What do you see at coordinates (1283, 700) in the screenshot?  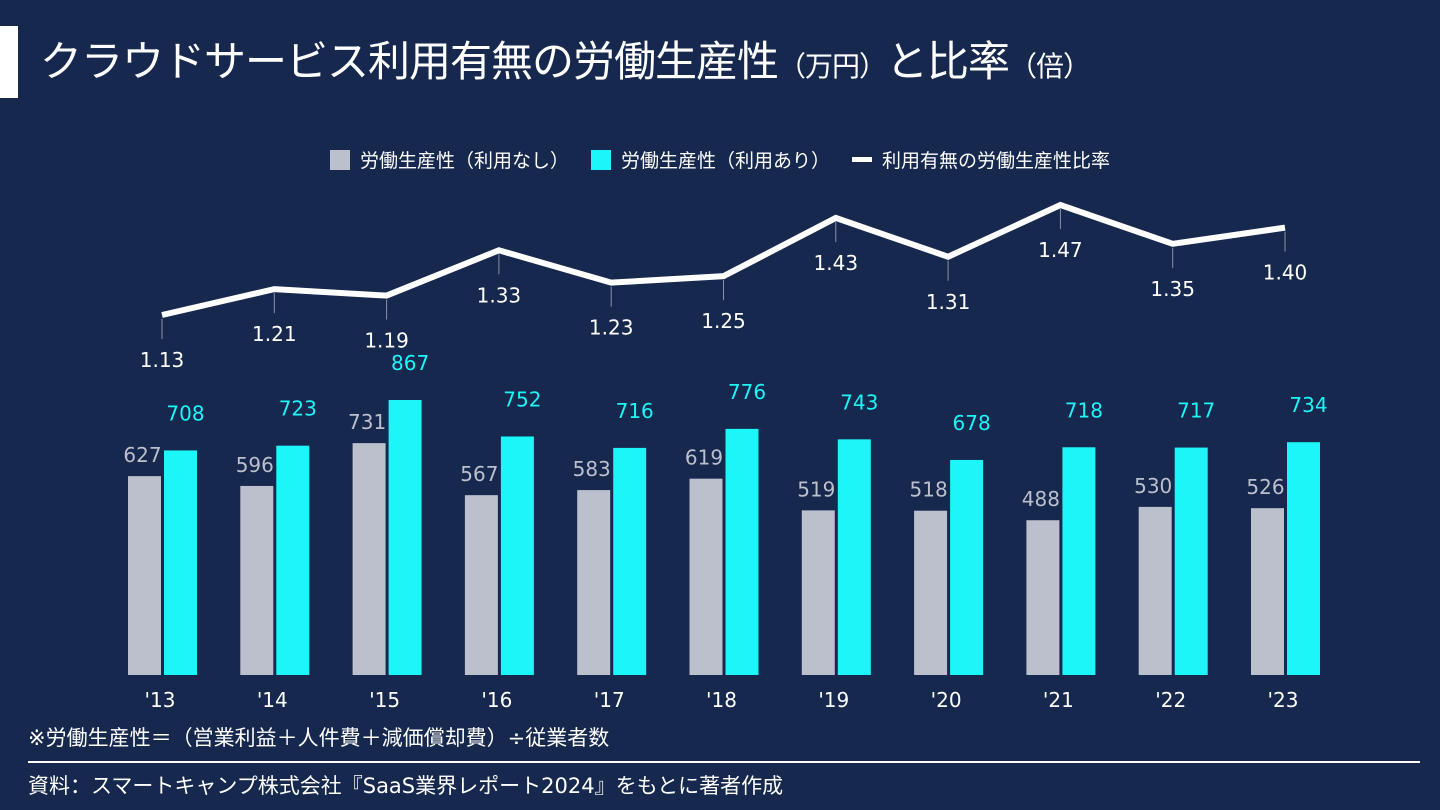 I see `x-tick-label-10: '23` at bounding box center [1283, 700].